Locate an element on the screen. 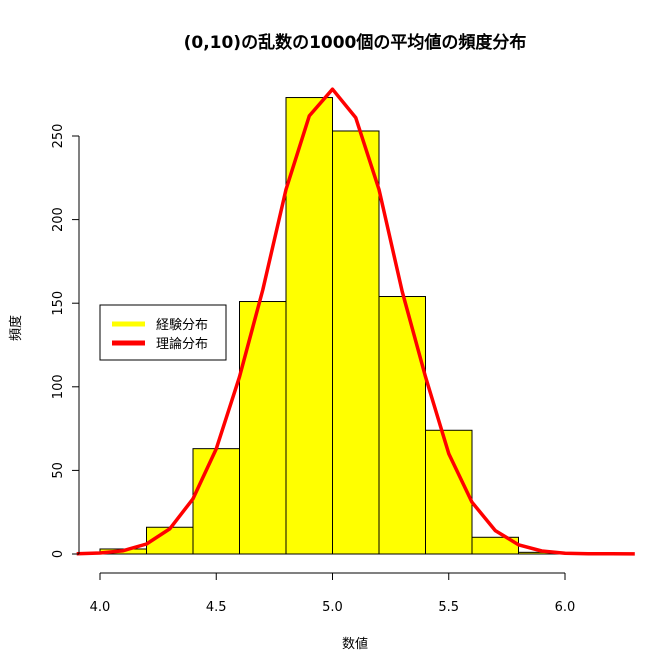 This screenshot has width=672, height=671. y-tick-label: 150 is located at coordinates (58, 303).